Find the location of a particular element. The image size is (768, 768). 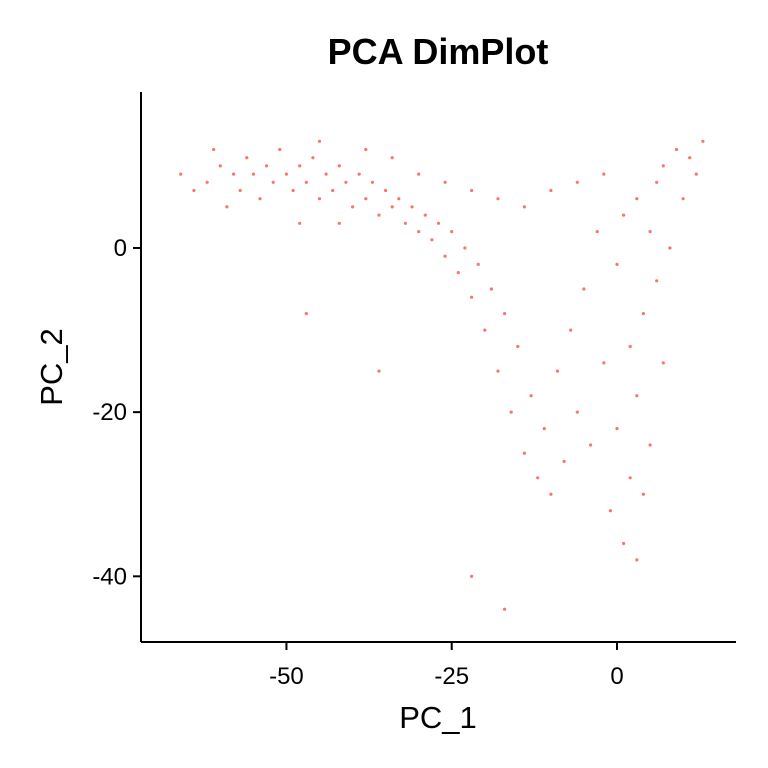

chart-title: PCA DimPlot is located at coordinates (438, 51).